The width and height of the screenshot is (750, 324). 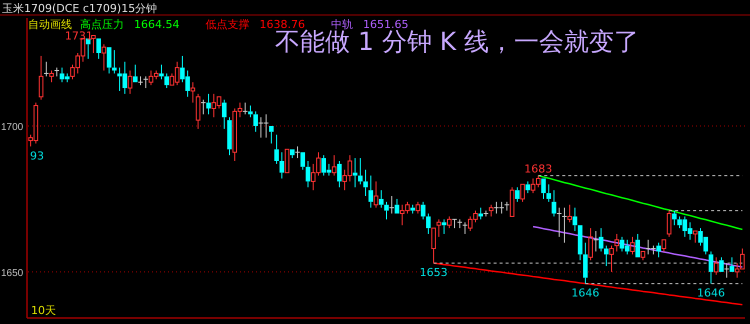 I want to click on legend-item: 高点压力, so click(x=102, y=24).